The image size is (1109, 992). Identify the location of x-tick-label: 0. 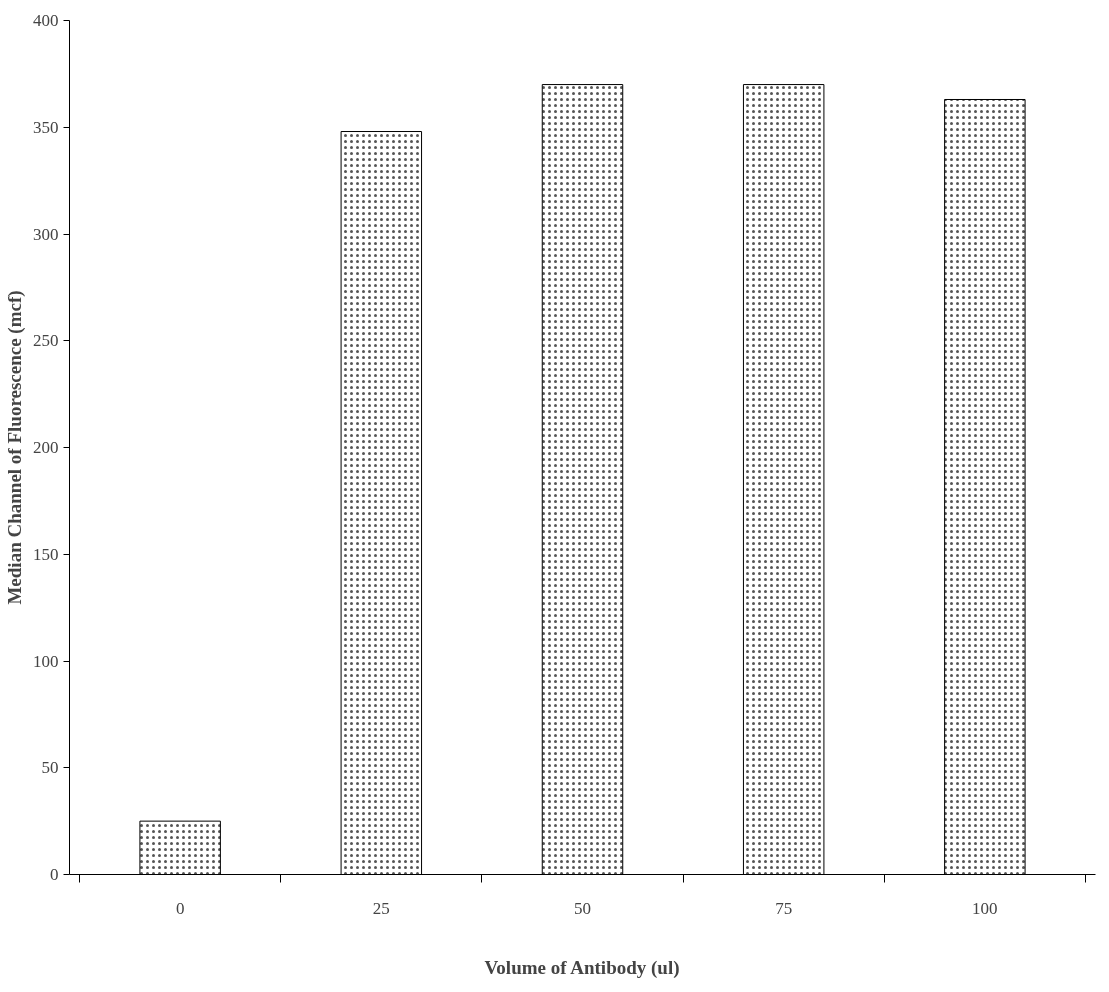
(180, 908).